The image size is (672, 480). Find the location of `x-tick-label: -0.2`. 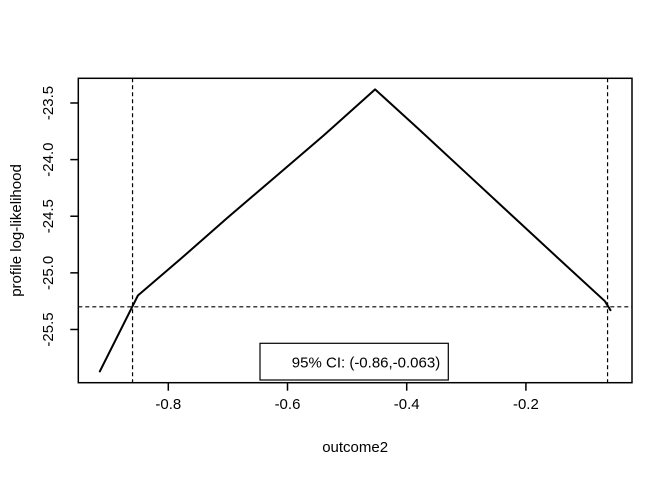

x-tick-label: -0.2 is located at coordinates (526, 404).